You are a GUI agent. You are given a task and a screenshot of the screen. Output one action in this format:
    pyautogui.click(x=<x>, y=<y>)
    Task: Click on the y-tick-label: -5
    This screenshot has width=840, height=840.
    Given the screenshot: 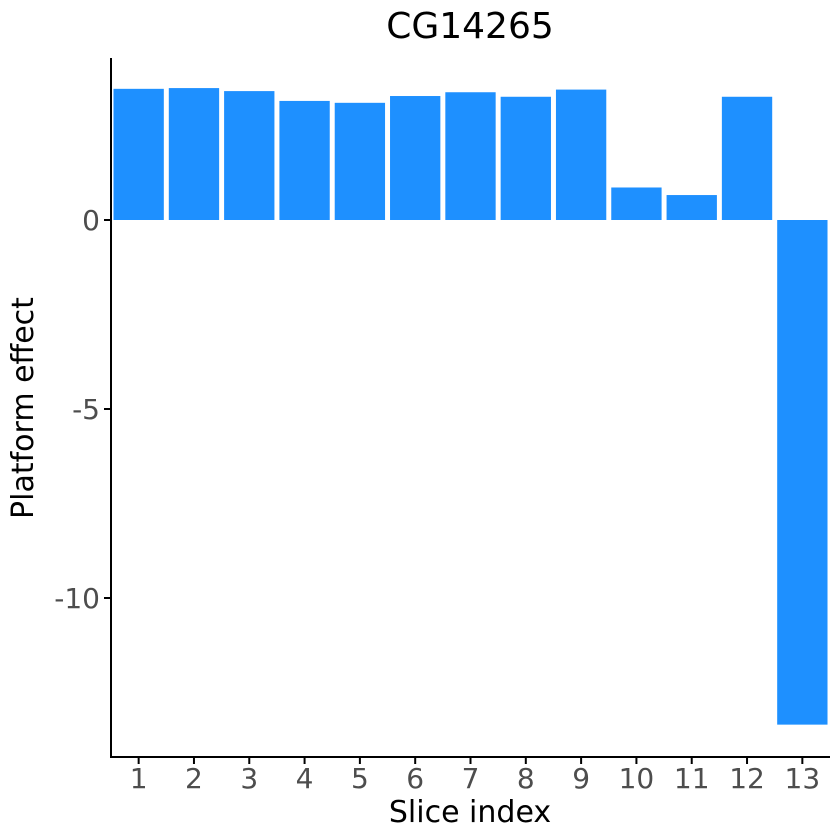 What is the action you would take?
    pyautogui.click(x=86, y=409)
    